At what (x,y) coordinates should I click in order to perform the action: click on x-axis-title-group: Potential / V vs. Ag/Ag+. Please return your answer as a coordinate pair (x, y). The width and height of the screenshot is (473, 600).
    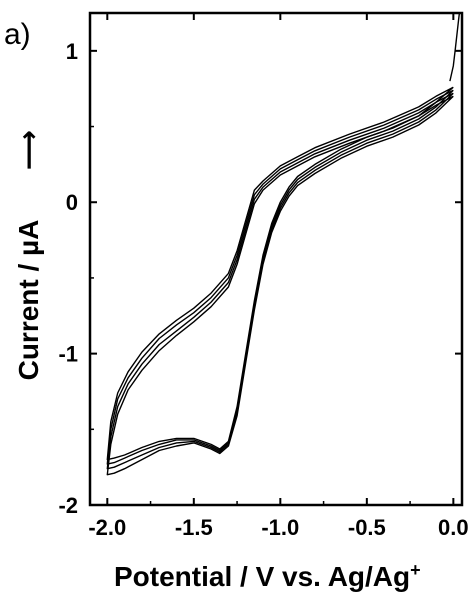
    Looking at the image, I should click on (267, 576).